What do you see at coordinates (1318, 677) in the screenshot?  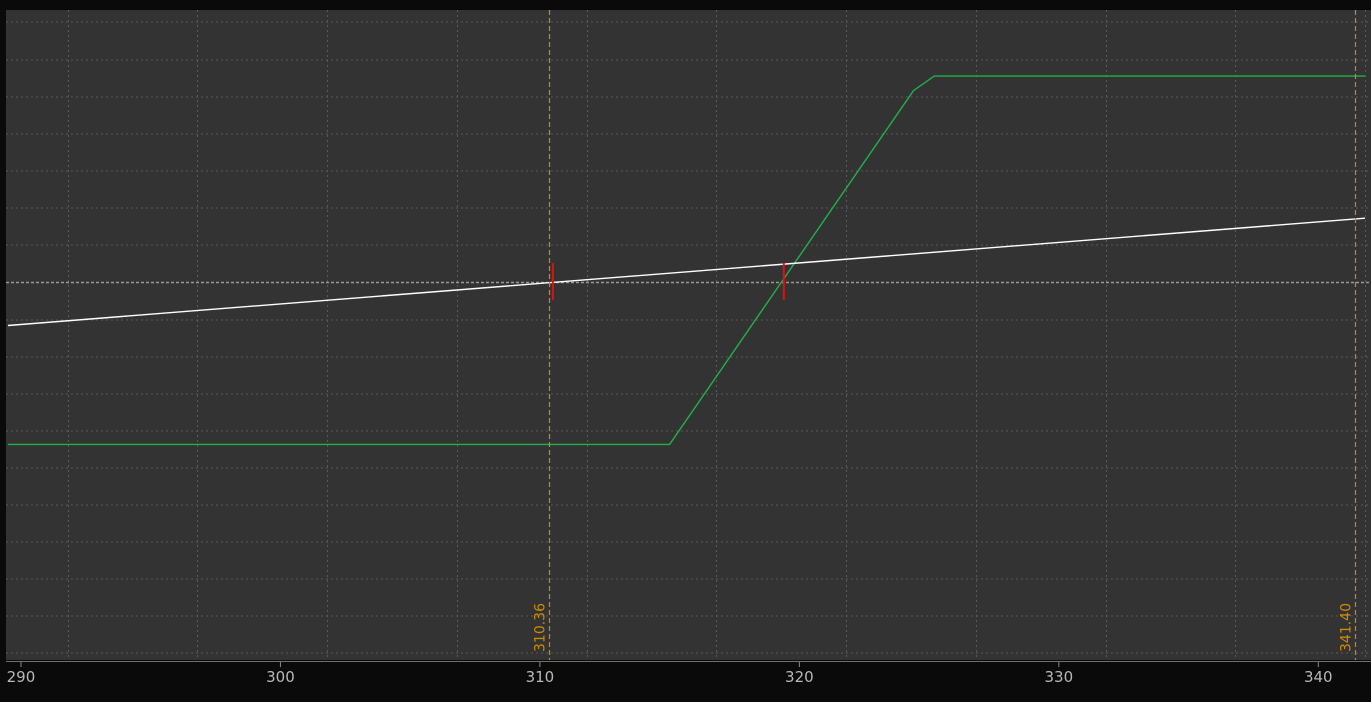 I see `x-tick-label-340: 340` at bounding box center [1318, 677].